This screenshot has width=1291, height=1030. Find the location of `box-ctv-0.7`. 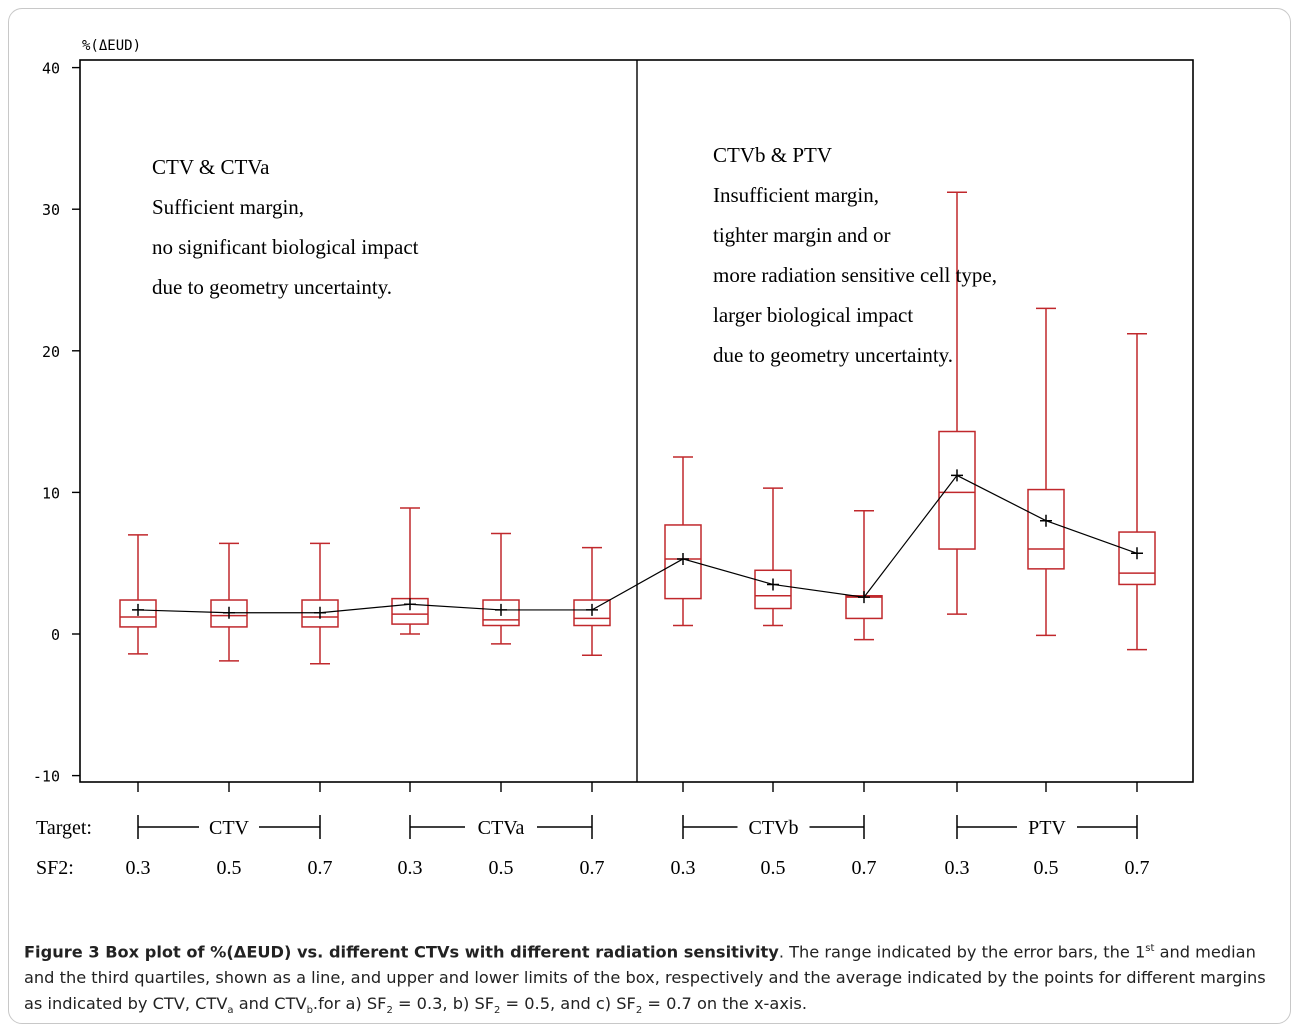

box-ctv-0.7 is located at coordinates (320, 603).